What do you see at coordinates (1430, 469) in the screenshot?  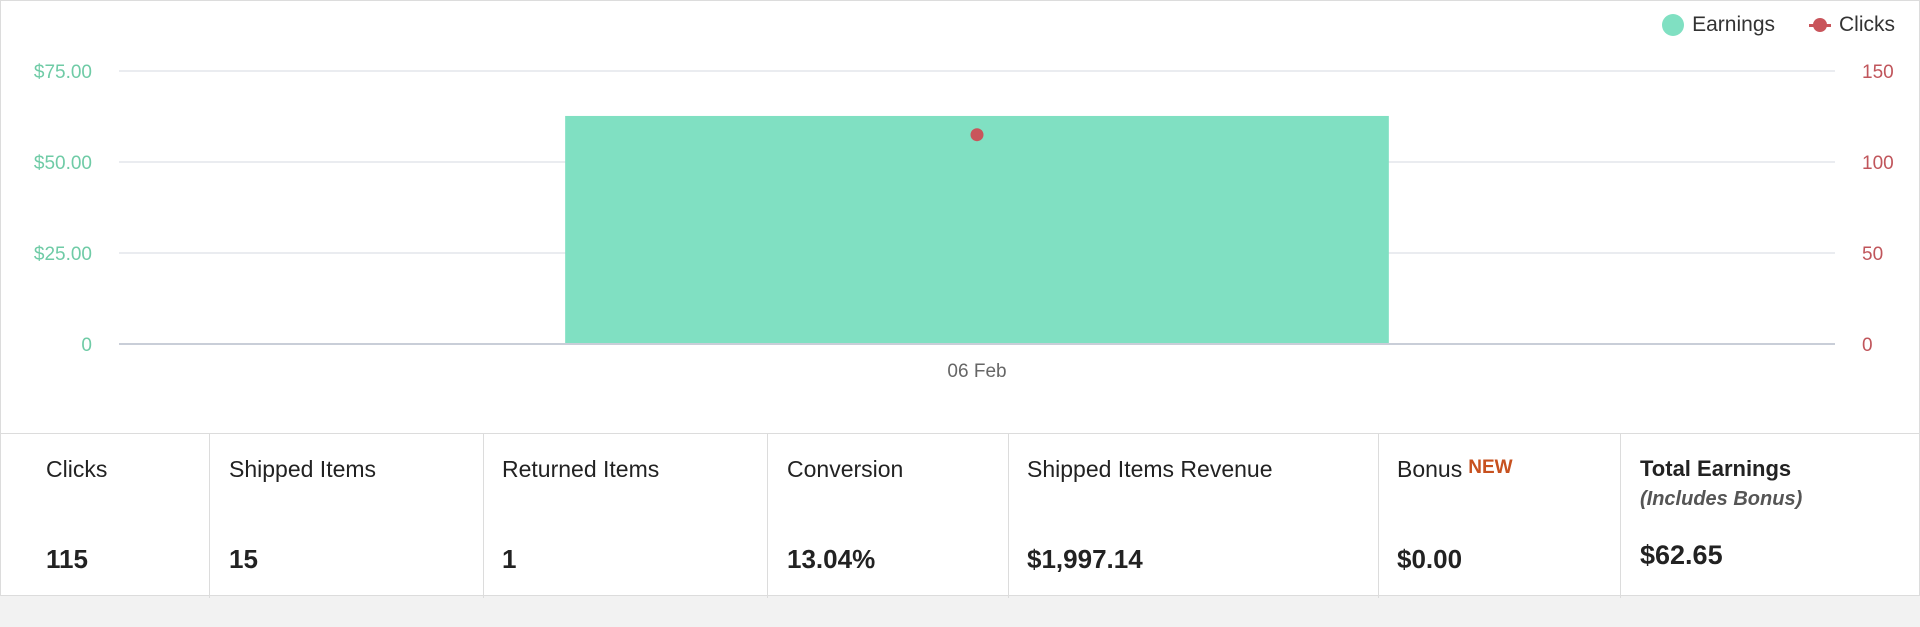 I see `stat-label-bonus: Bonus` at bounding box center [1430, 469].